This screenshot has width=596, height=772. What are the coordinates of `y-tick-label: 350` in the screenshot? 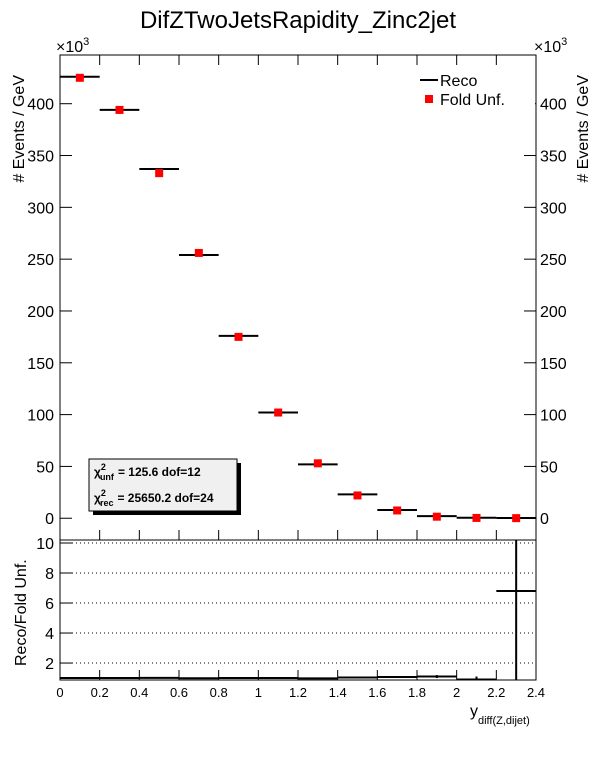 It's located at (40, 157).